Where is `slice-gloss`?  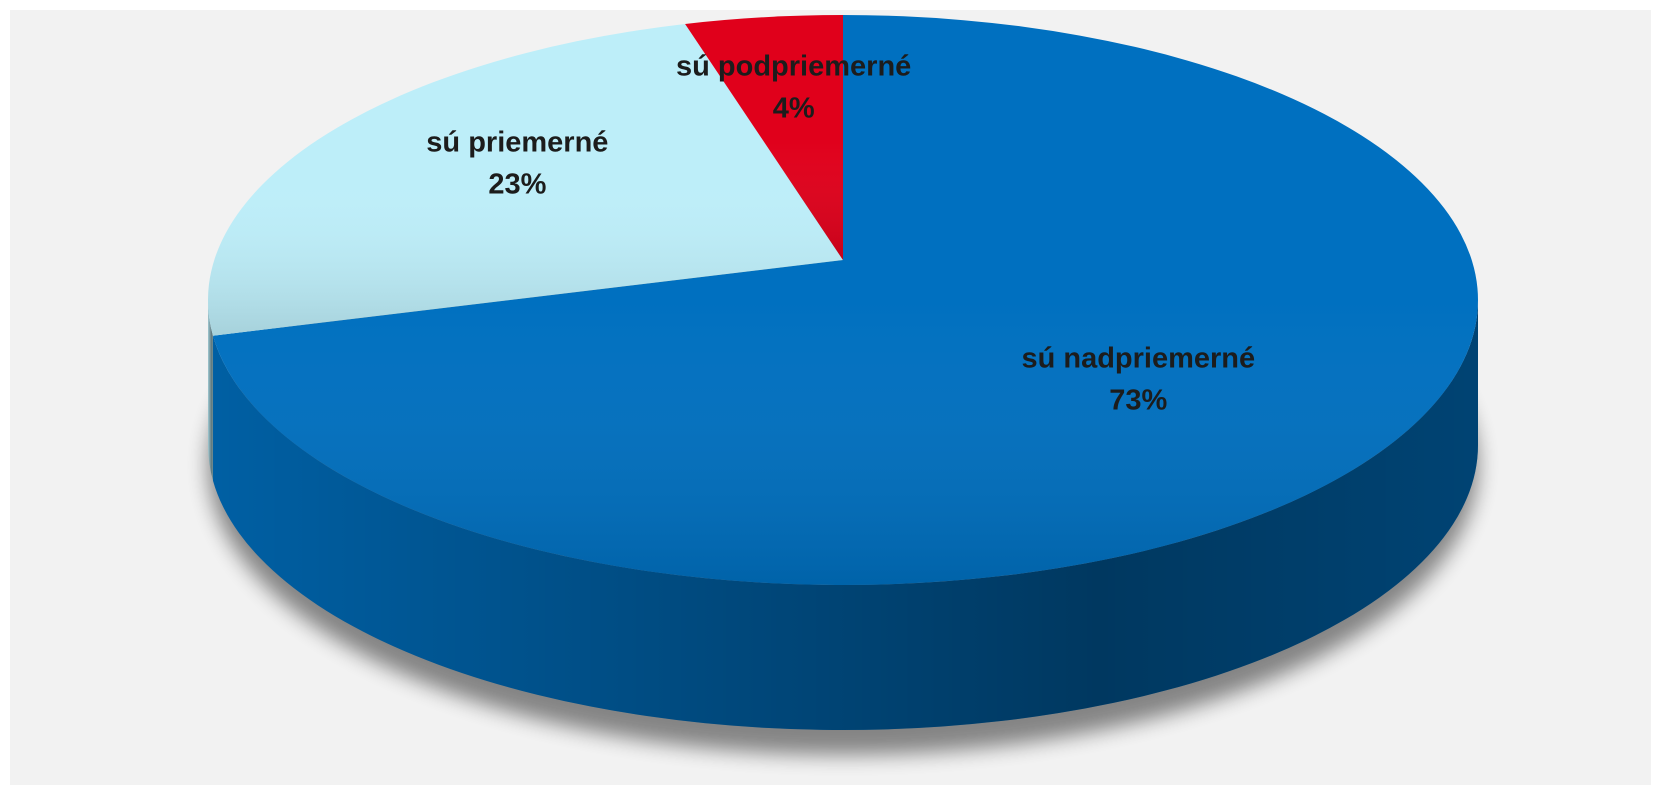
slice-gloss is located at coordinates (764, 137).